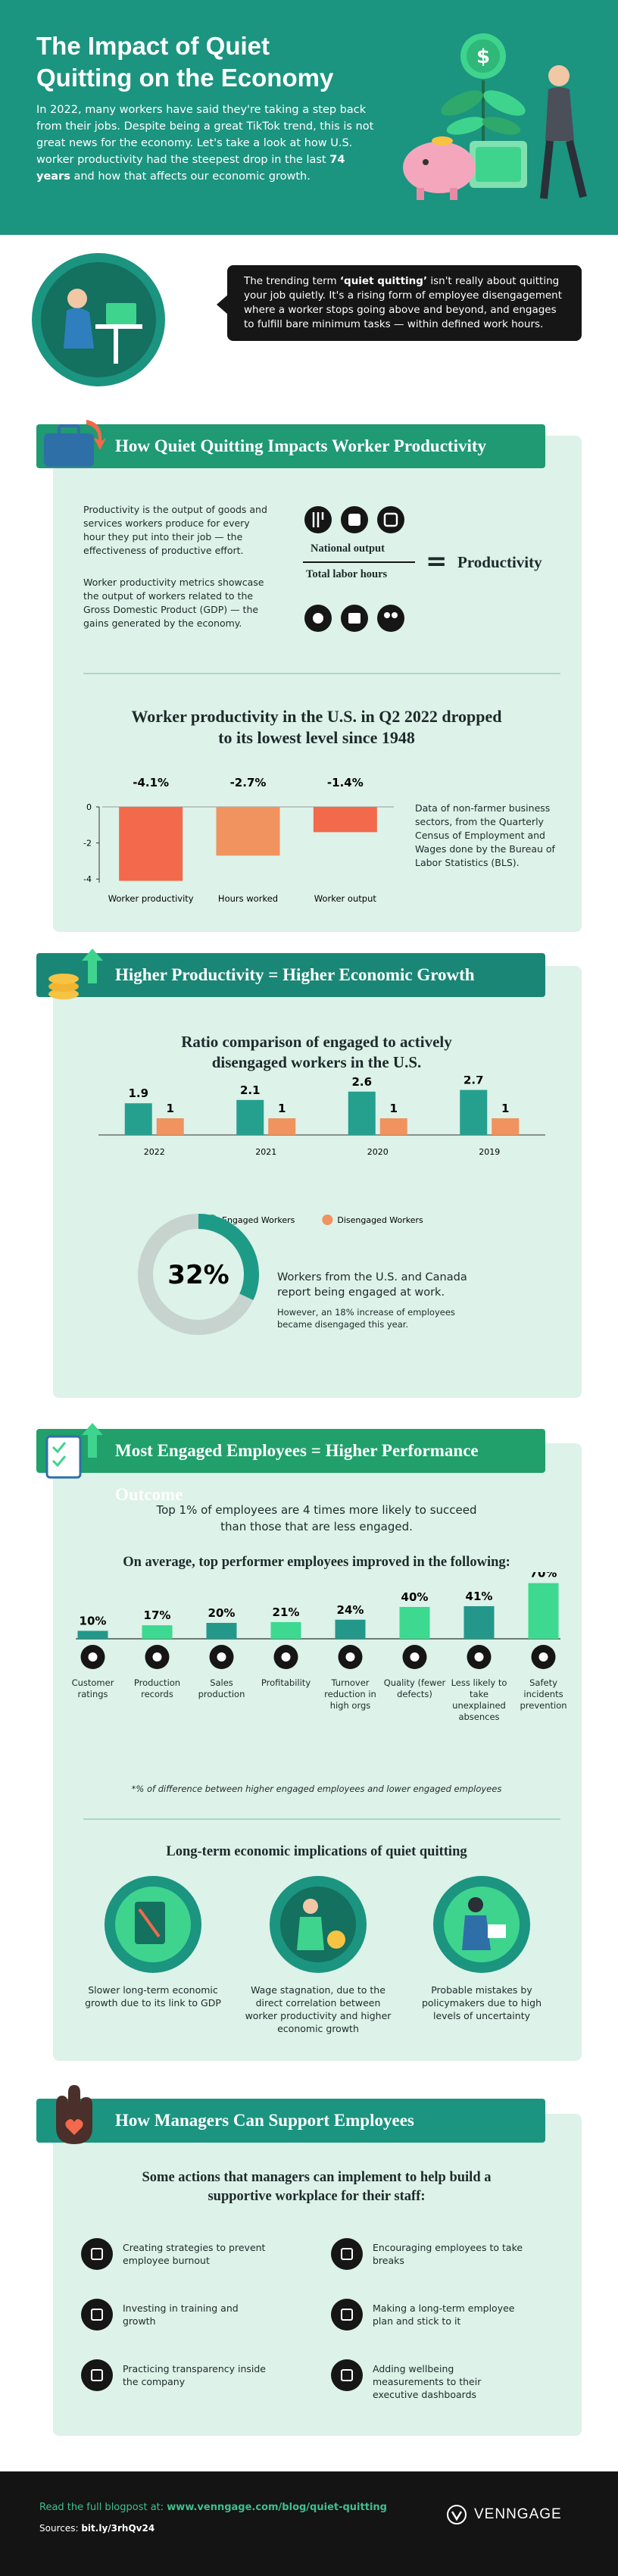  What do you see at coordinates (439, 167) in the screenshot?
I see `piggy-bank` at bounding box center [439, 167].